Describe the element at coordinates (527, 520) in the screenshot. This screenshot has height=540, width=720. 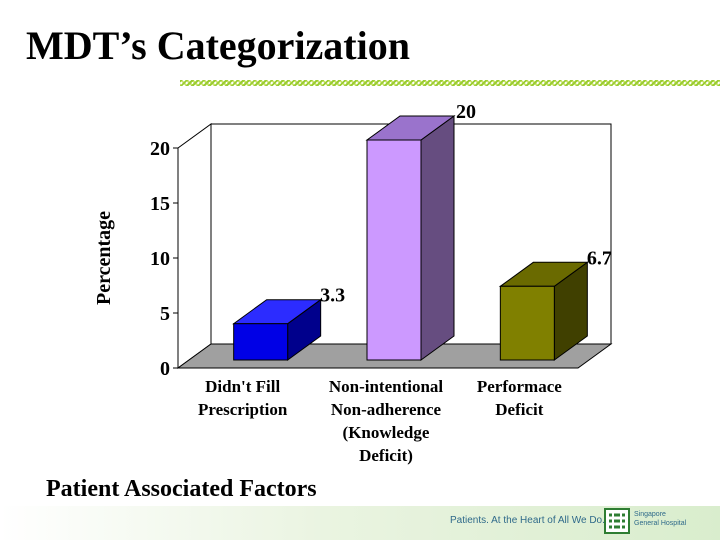
I see `footer-tagline: Patients. At the Heart of All We Do.` at that location.